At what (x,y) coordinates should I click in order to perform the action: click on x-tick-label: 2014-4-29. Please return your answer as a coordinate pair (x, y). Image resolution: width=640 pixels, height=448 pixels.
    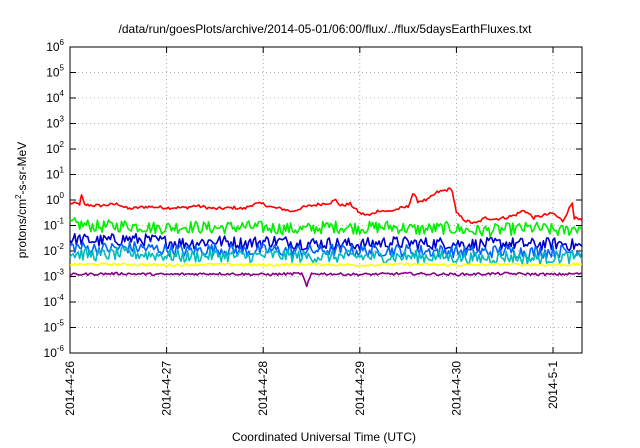
    Looking at the image, I should click on (360, 388).